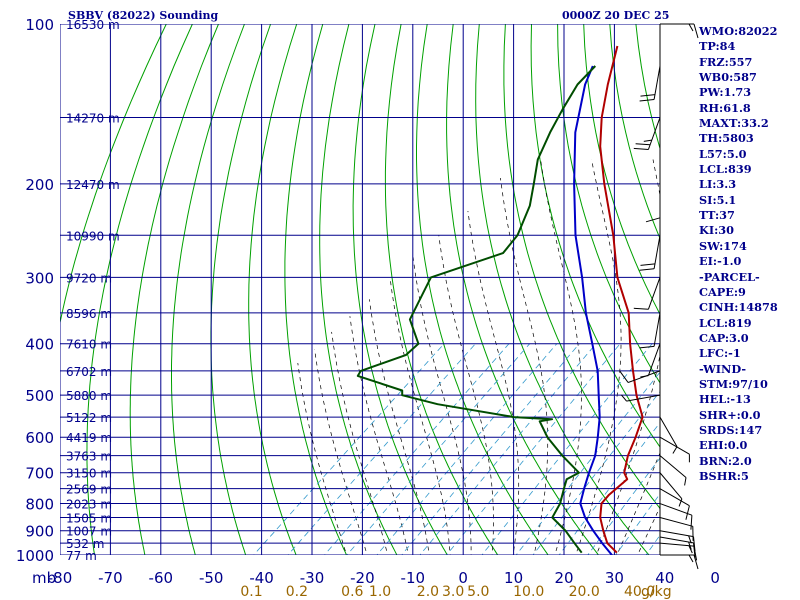 This screenshot has height=600, width=800. What do you see at coordinates (715, 578) in the screenshot?
I see `temperature-tick-label: 0` at bounding box center [715, 578].